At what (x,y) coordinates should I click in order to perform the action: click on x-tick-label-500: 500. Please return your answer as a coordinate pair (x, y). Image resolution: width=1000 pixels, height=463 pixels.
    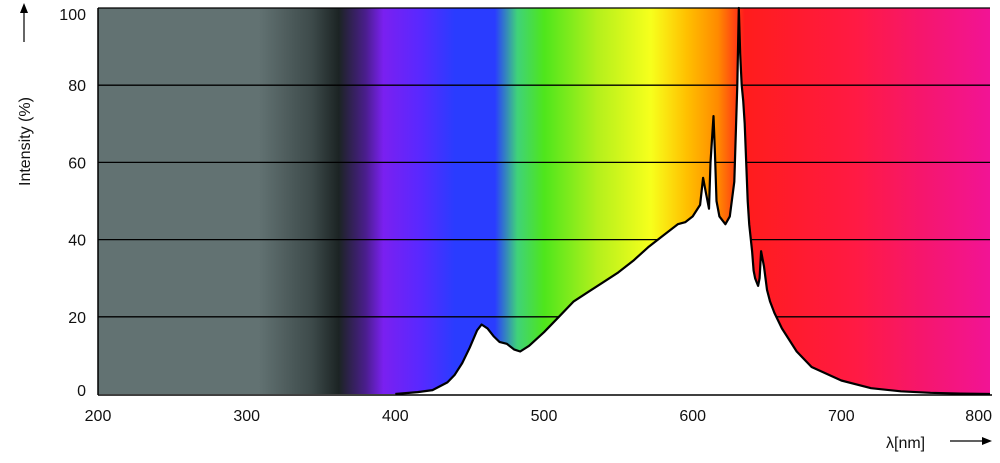
    Looking at the image, I should click on (544, 416).